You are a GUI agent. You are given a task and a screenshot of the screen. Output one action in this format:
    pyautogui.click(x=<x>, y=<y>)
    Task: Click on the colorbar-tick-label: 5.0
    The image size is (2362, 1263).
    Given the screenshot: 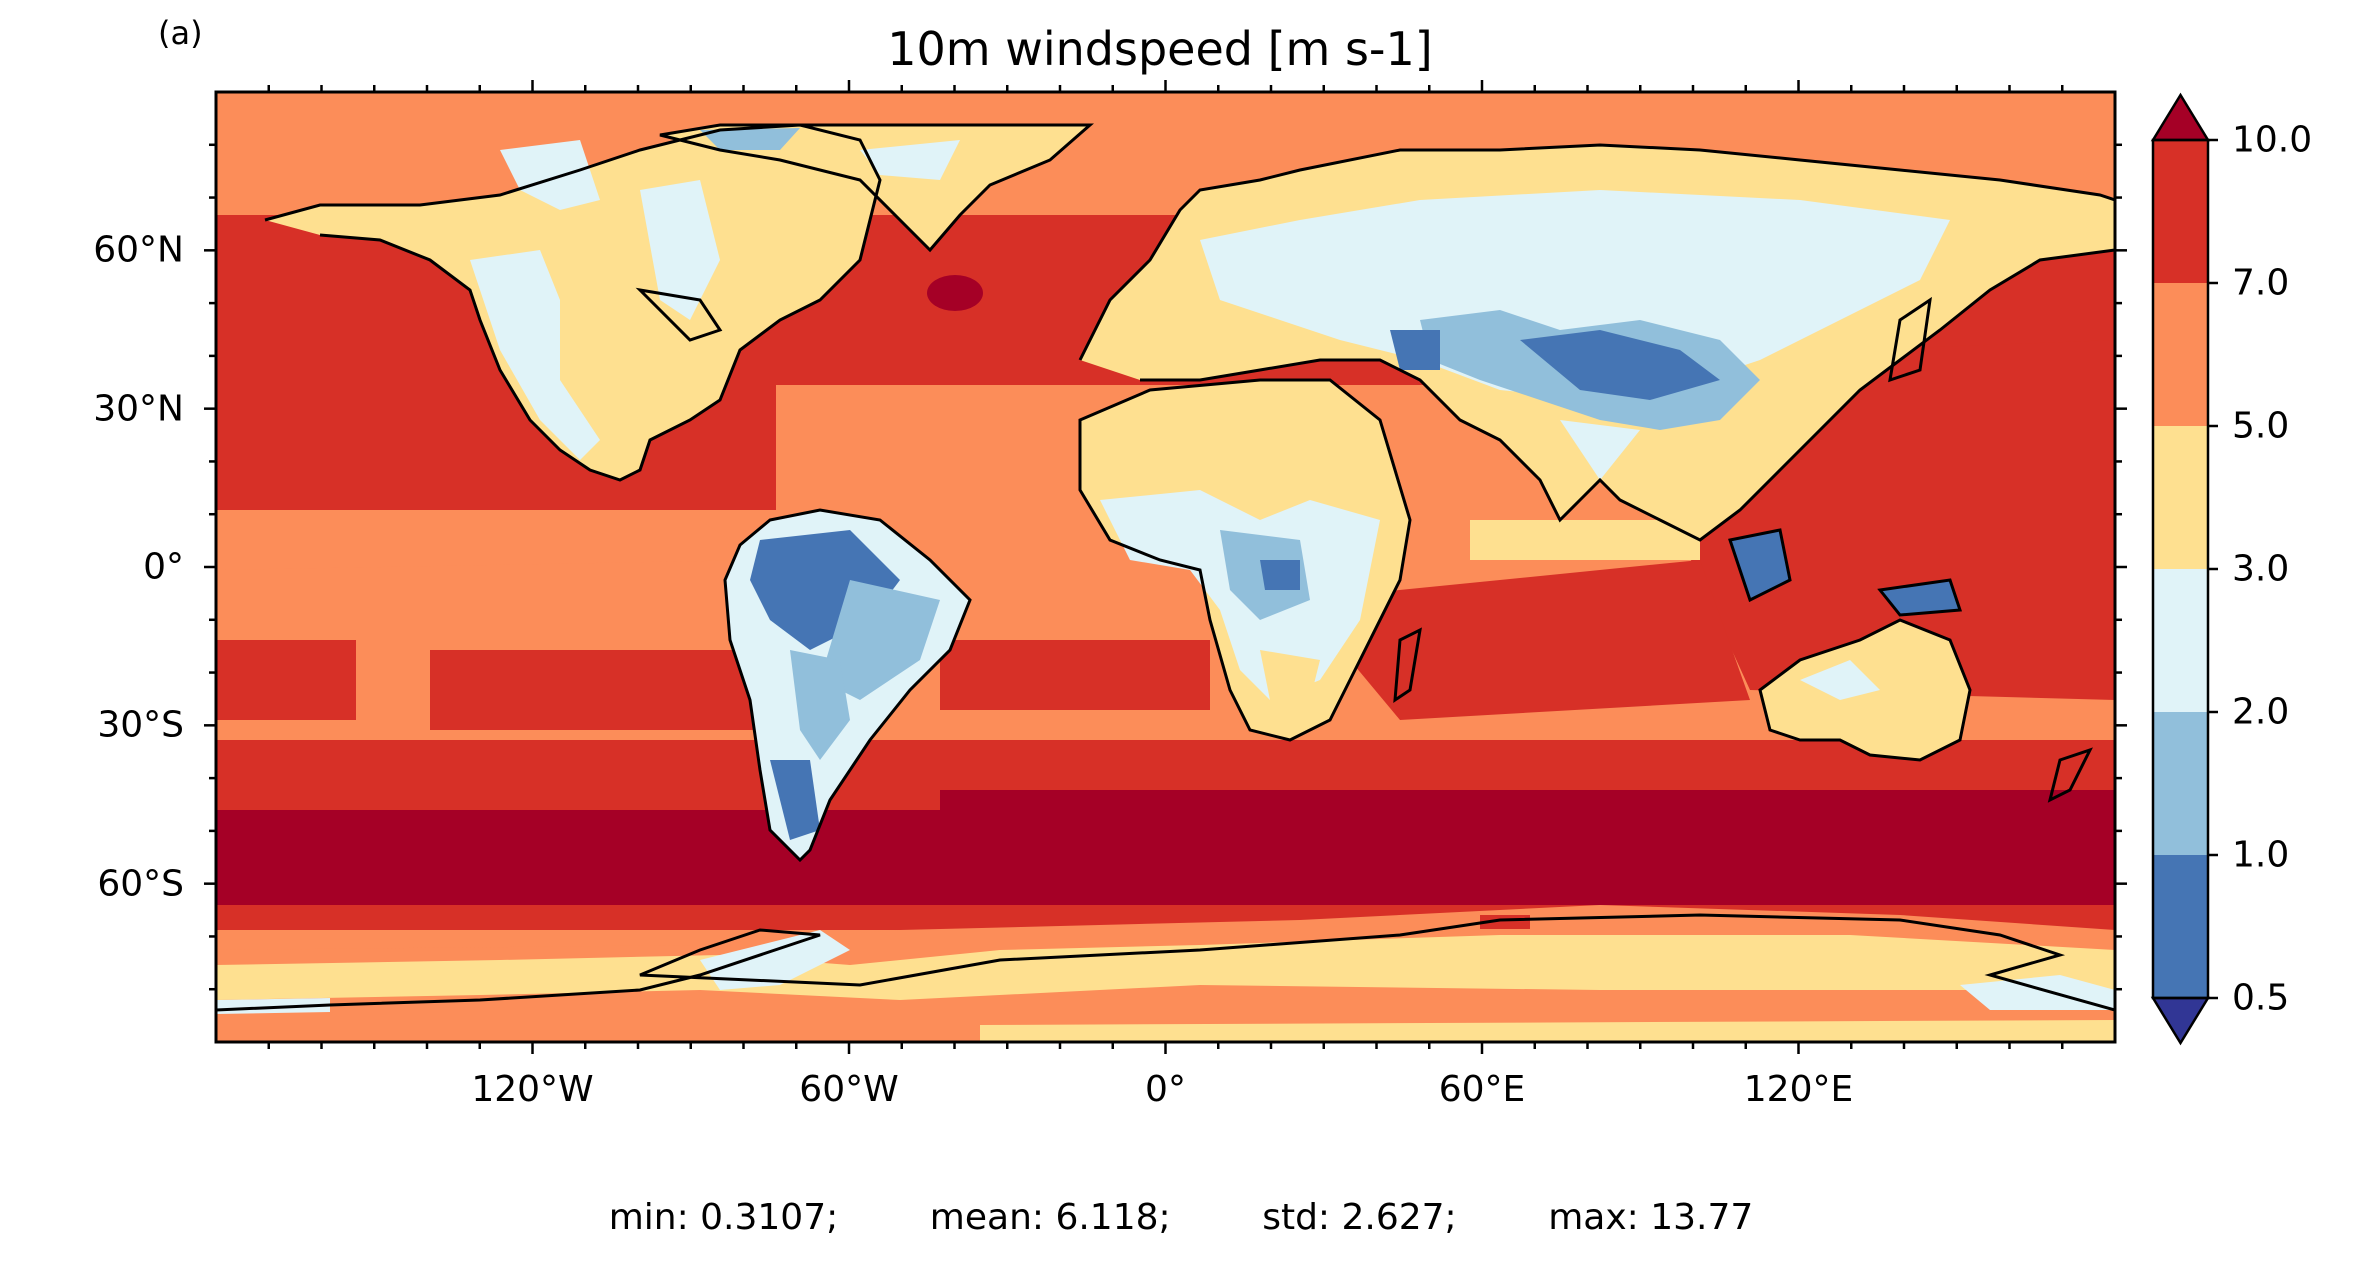 What is the action you would take?
    pyautogui.click(x=2261, y=426)
    